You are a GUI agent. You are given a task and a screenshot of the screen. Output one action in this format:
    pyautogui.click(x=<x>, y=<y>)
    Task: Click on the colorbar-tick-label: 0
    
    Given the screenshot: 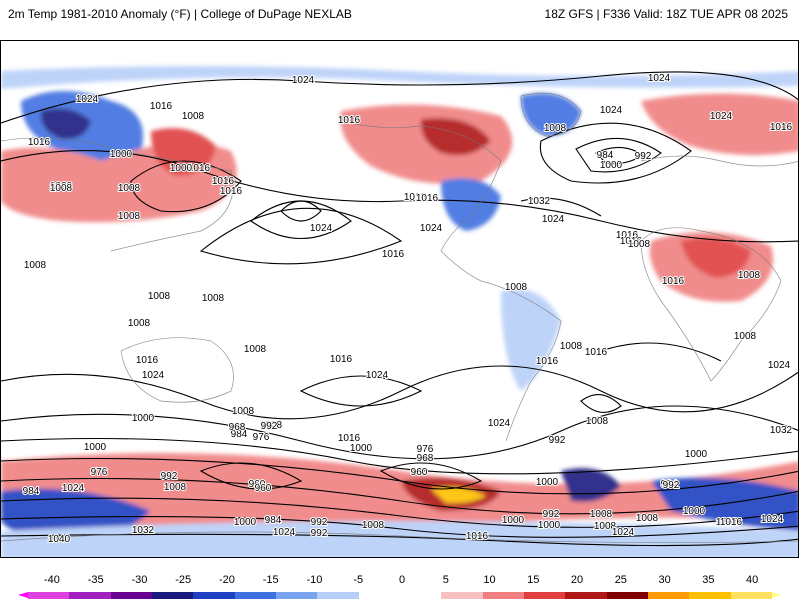 What is the action you would take?
    pyautogui.click(x=402, y=580)
    